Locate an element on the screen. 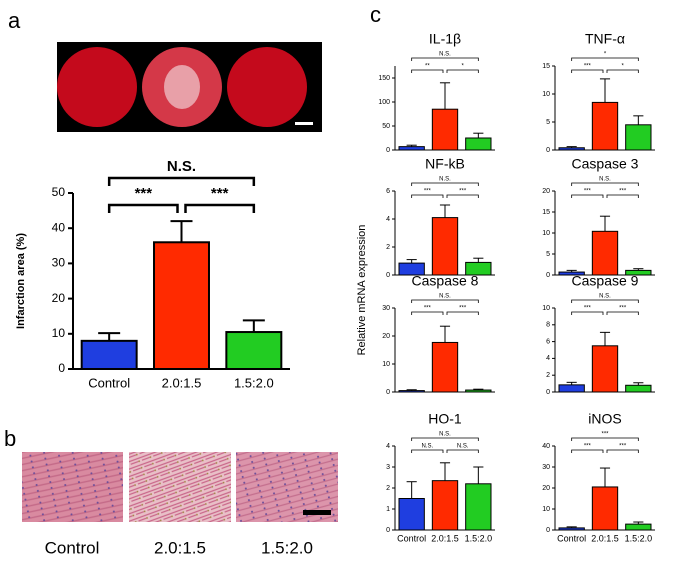 This screenshot has height=573, width=685. y-tick-label: 2 is located at coordinates (388, 488).